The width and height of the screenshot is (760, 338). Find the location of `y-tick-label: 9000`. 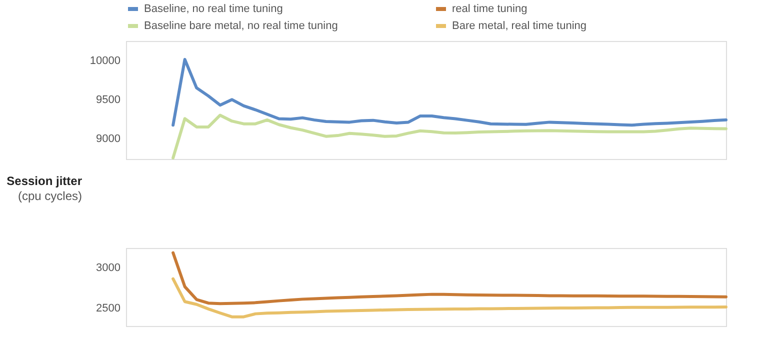

y-tick-label: 9000 is located at coordinates (108, 139).